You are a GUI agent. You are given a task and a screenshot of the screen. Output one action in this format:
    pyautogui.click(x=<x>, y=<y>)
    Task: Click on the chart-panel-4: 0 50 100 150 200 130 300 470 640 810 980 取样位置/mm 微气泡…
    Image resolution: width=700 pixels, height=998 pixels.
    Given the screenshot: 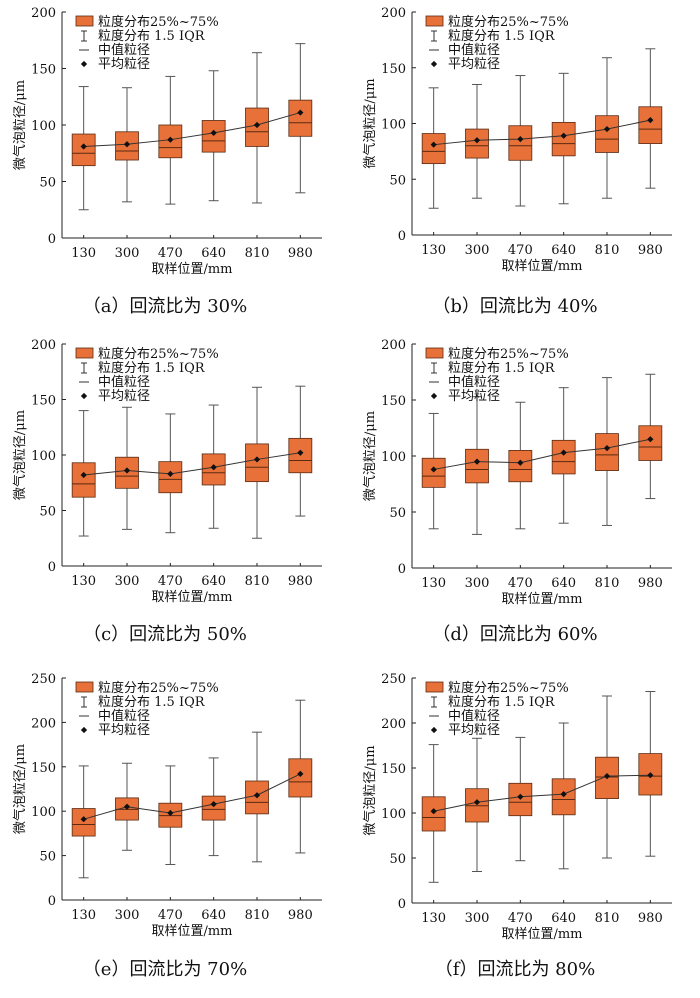 What is the action you would take?
    pyautogui.click(x=517, y=491)
    